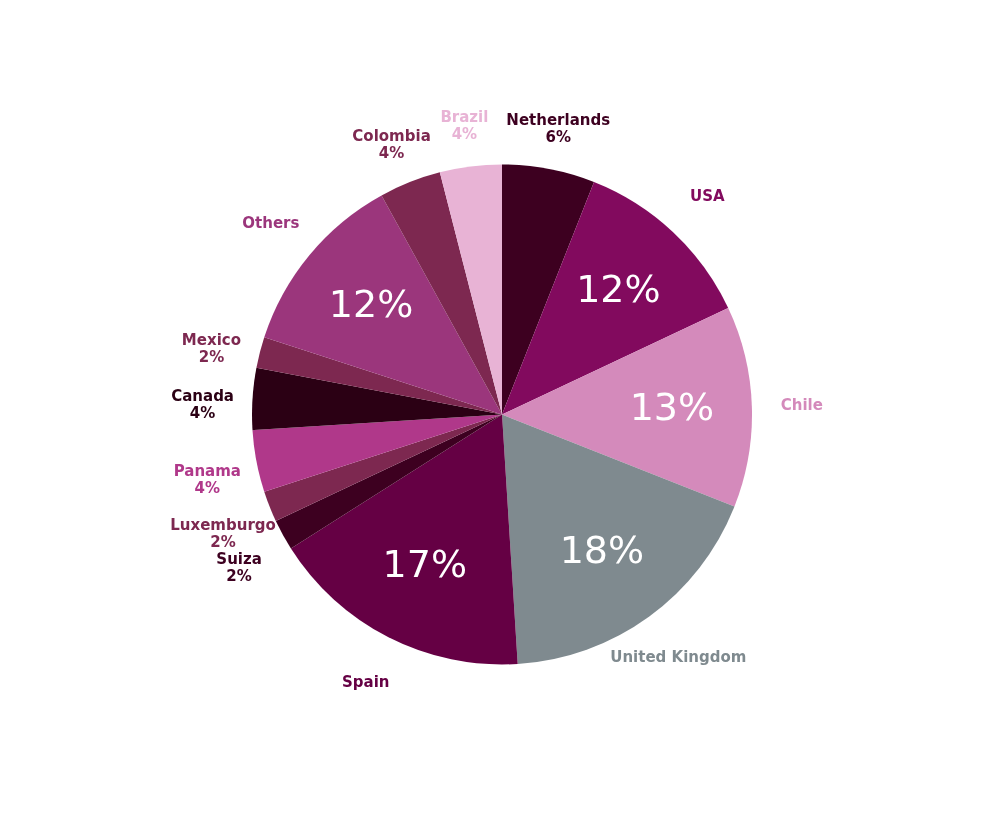  What do you see at coordinates (223, 524) in the screenshot?
I see `slice-label: Luxemburgo` at bounding box center [223, 524].